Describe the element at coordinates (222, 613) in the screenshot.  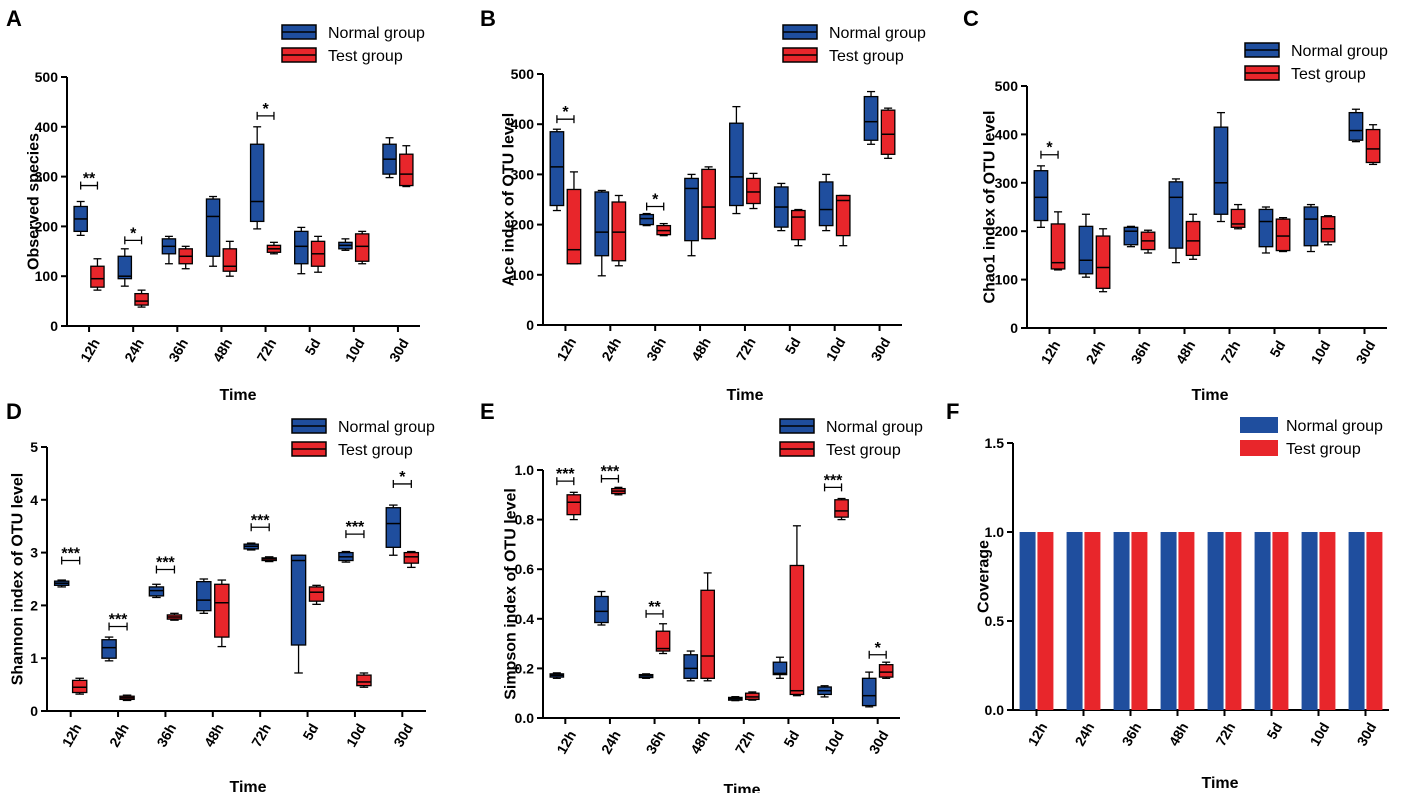
I see `box-test-48h` at that location.